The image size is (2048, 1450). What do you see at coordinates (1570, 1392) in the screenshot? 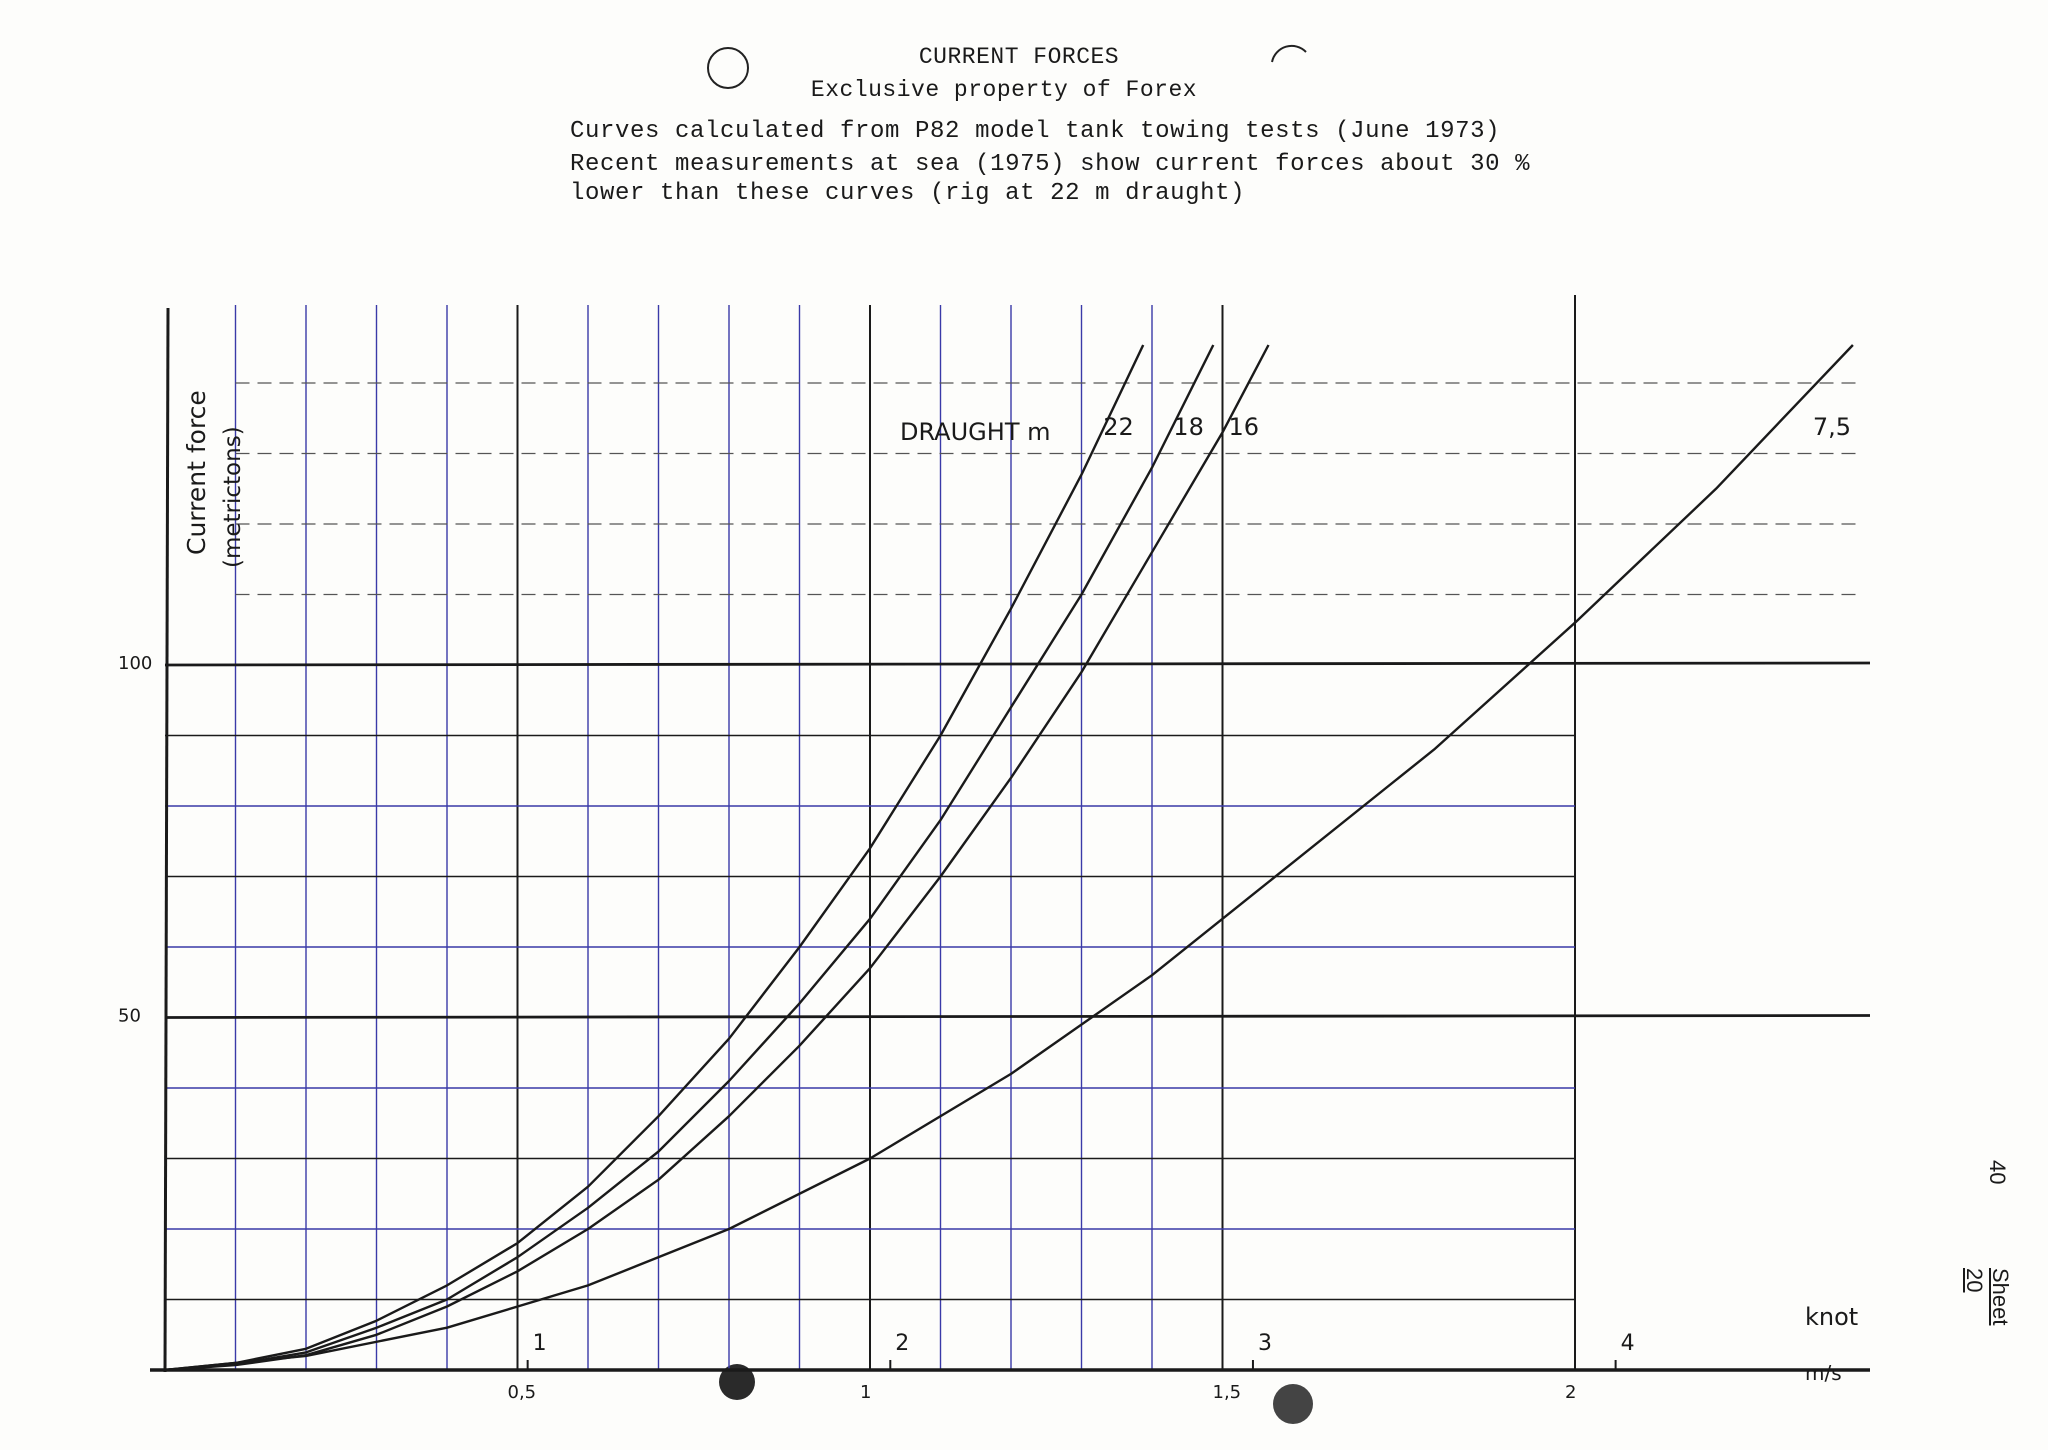
I see `x-tick-label: 2` at bounding box center [1570, 1392].